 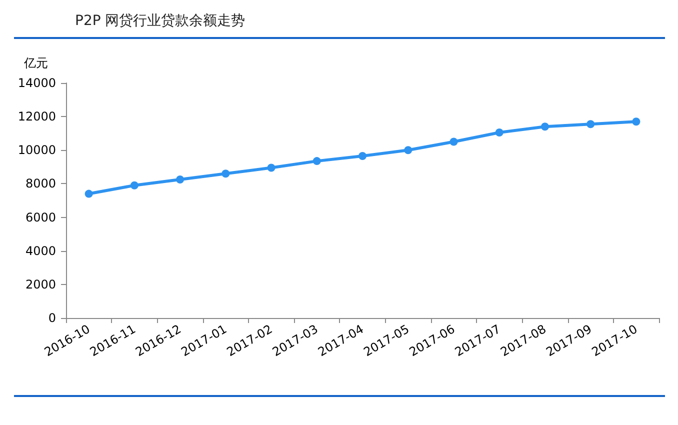 What do you see at coordinates (40, 284) in the screenshot?
I see `y-tick-label: 2000` at bounding box center [40, 284].